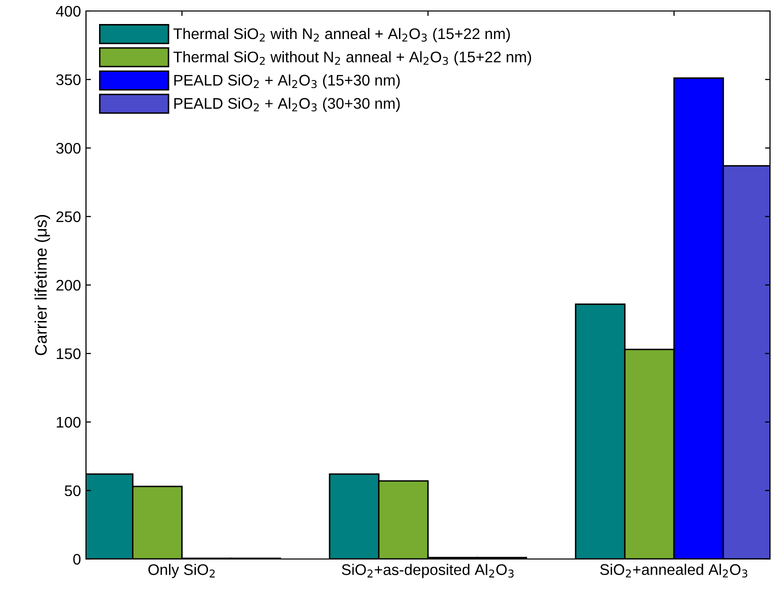 The height and width of the screenshot is (601, 780). What do you see at coordinates (72, 490) in the screenshot?
I see `y-tick-label: 50` at bounding box center [72, 490].